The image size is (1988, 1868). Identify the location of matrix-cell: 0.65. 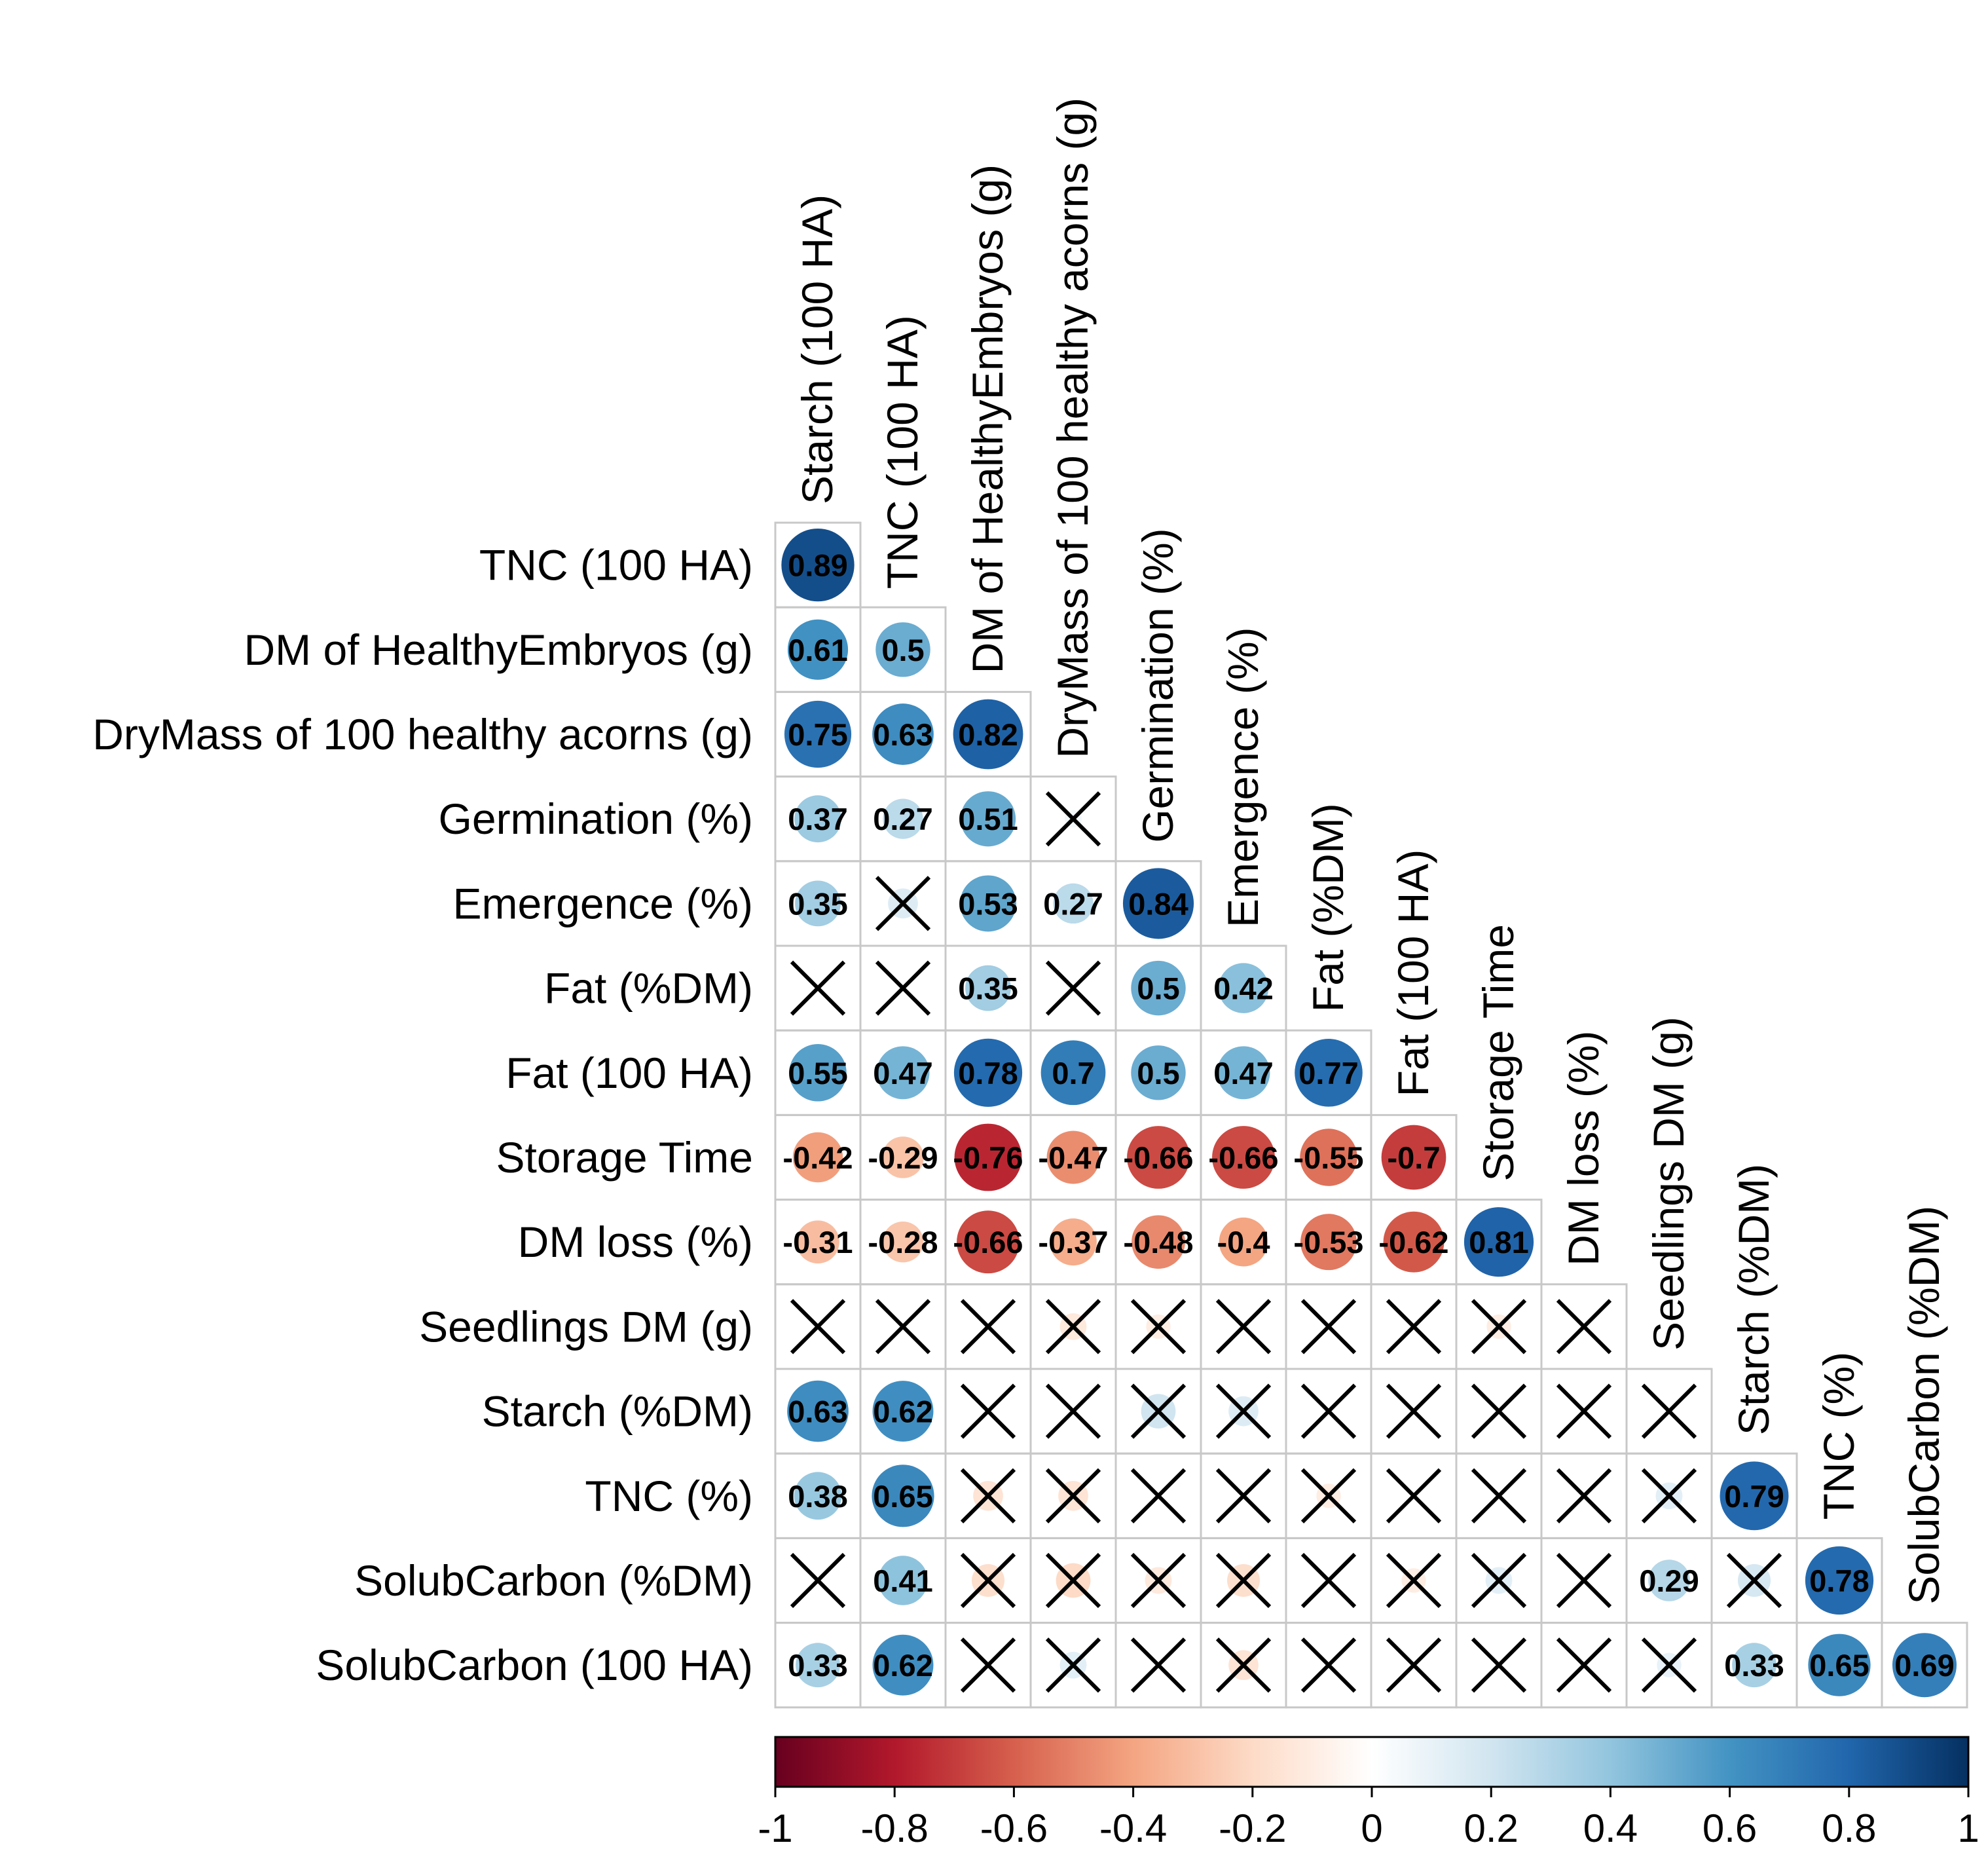
(903, 1495).